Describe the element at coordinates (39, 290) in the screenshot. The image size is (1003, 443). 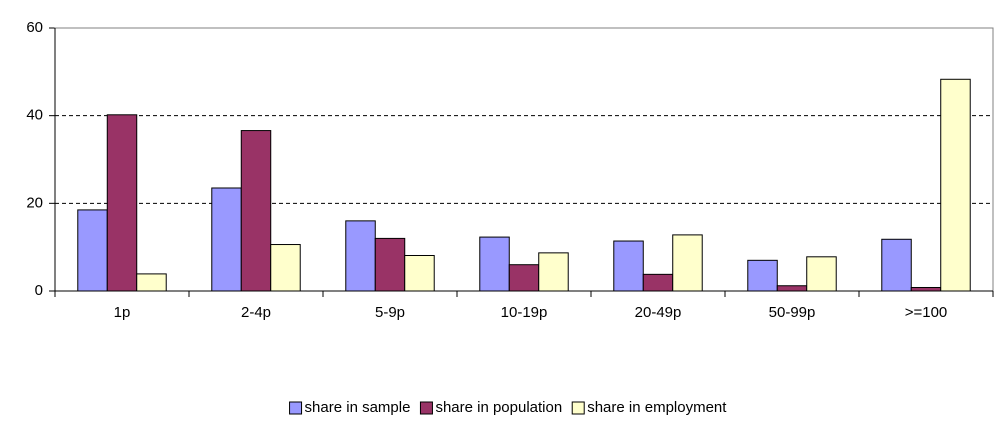
I see `y-tick-label: 0` at that location.